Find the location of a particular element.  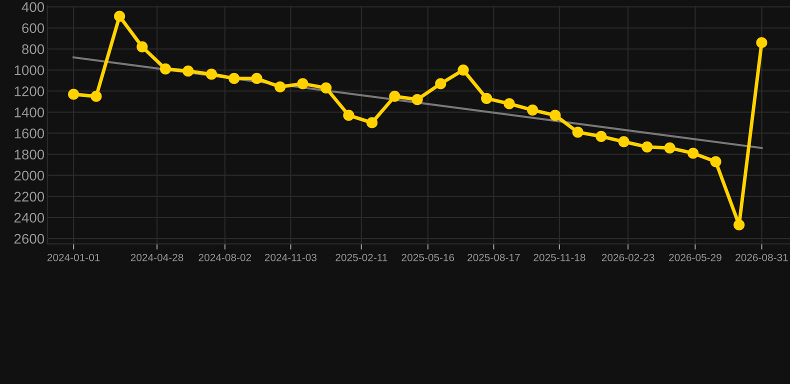

x-tick-label: 2024-08-02 is located at coordinates (225, 258).